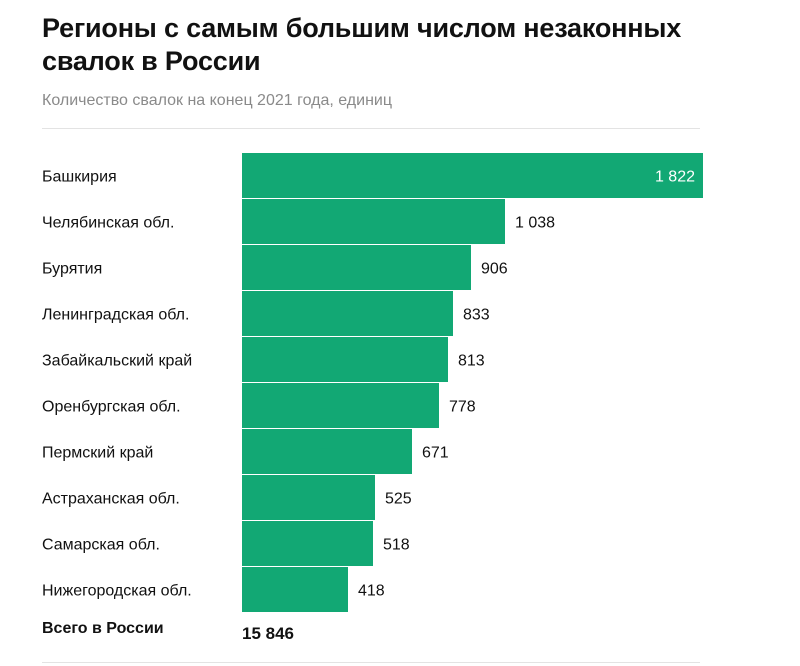 This screenshot has width=800, height=666. I want to click on category-label-8: Самарская обл., so click(101, 545).